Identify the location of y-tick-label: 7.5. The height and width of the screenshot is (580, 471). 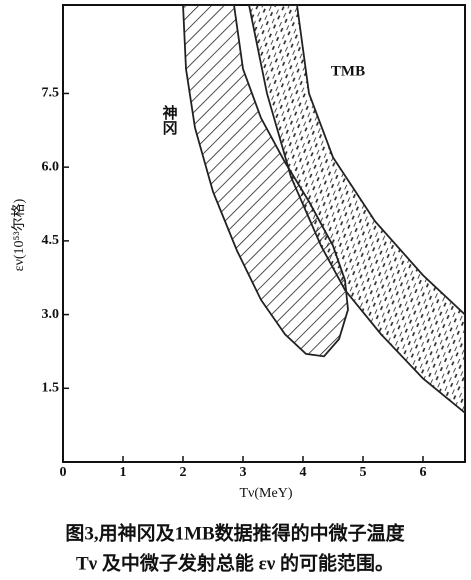
(51, 93).